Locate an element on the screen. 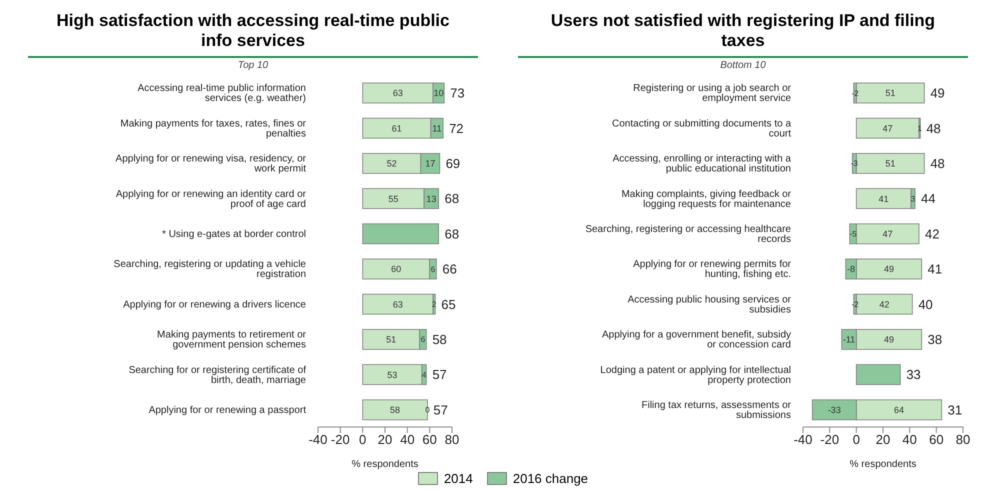 Image resolution: width=998 pixels, height=491 pixels. legend-label: 2016 change is located at coordinates (550, 478).